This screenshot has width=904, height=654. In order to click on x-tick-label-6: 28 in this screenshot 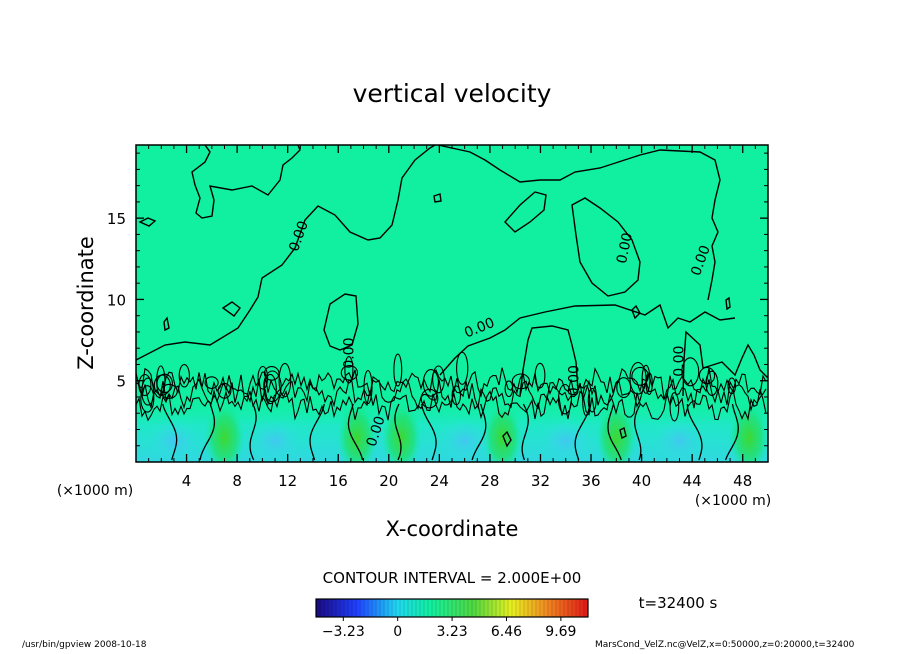, I will do `click(489, 481)`.